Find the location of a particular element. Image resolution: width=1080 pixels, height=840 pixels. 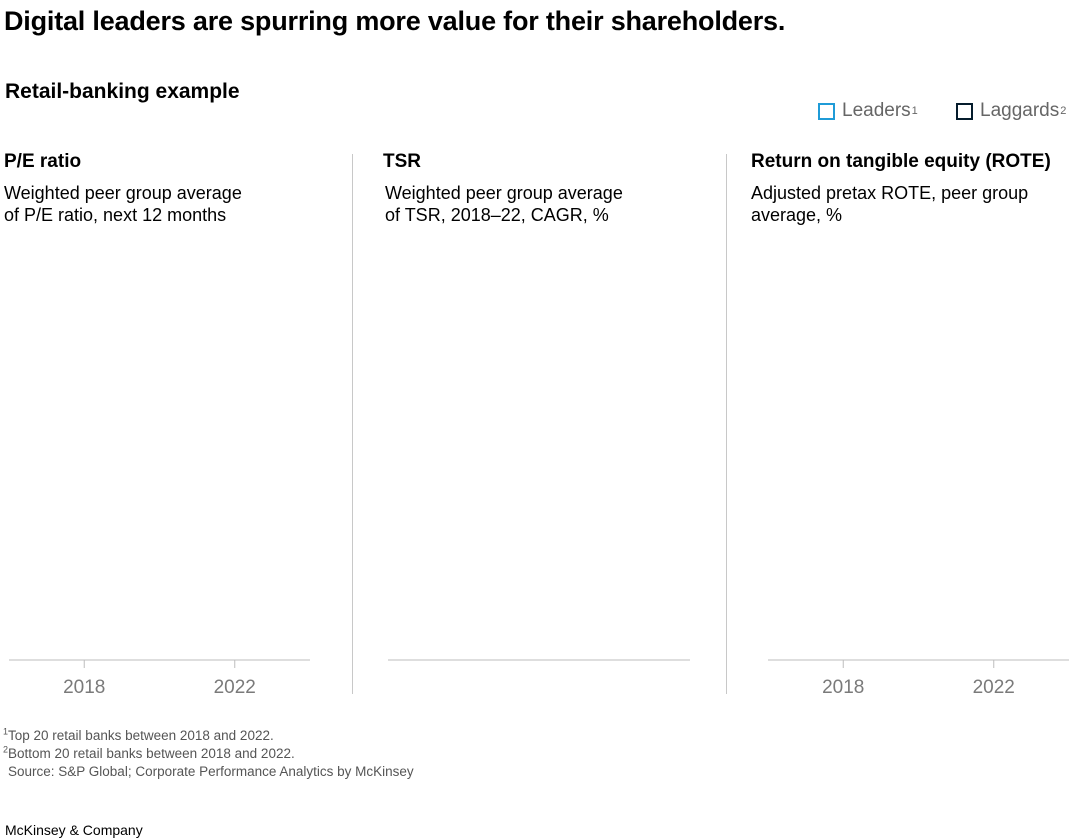

x-tick-label-1-2022: 2022 is located at coordinates (235, 687).